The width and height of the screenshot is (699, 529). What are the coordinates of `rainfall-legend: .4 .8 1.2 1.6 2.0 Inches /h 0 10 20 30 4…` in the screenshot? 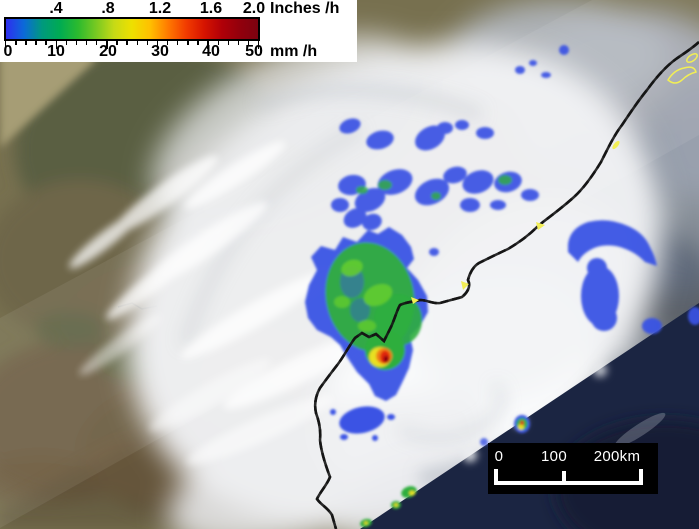 It's located at (178, 31).